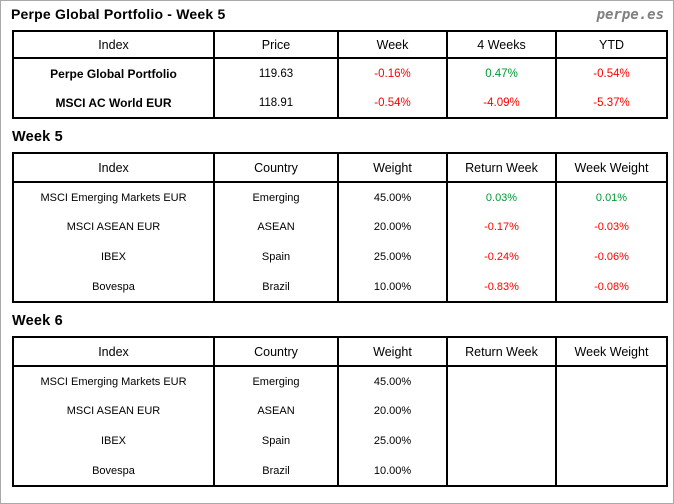 The image size is (674, 504). What do you see at coordinates (501, 73) in the screenshot?
I see `four-weeks-return-cell: 0.47%` at bounding box center [501, 73].